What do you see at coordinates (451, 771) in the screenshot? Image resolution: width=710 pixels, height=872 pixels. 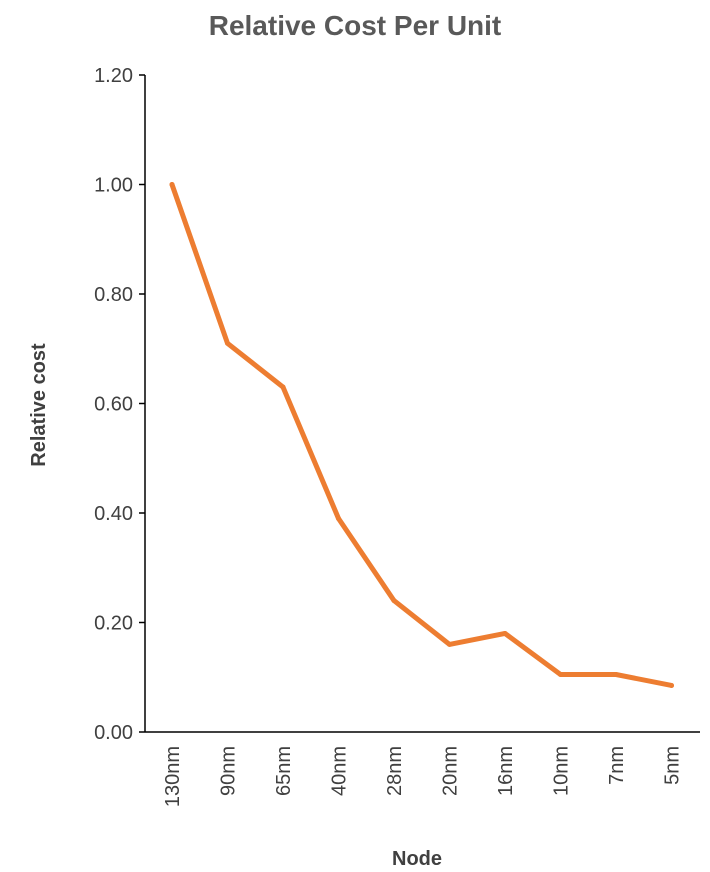 I see `x-tick-label: 20nm` at bounding box center [451, 771].